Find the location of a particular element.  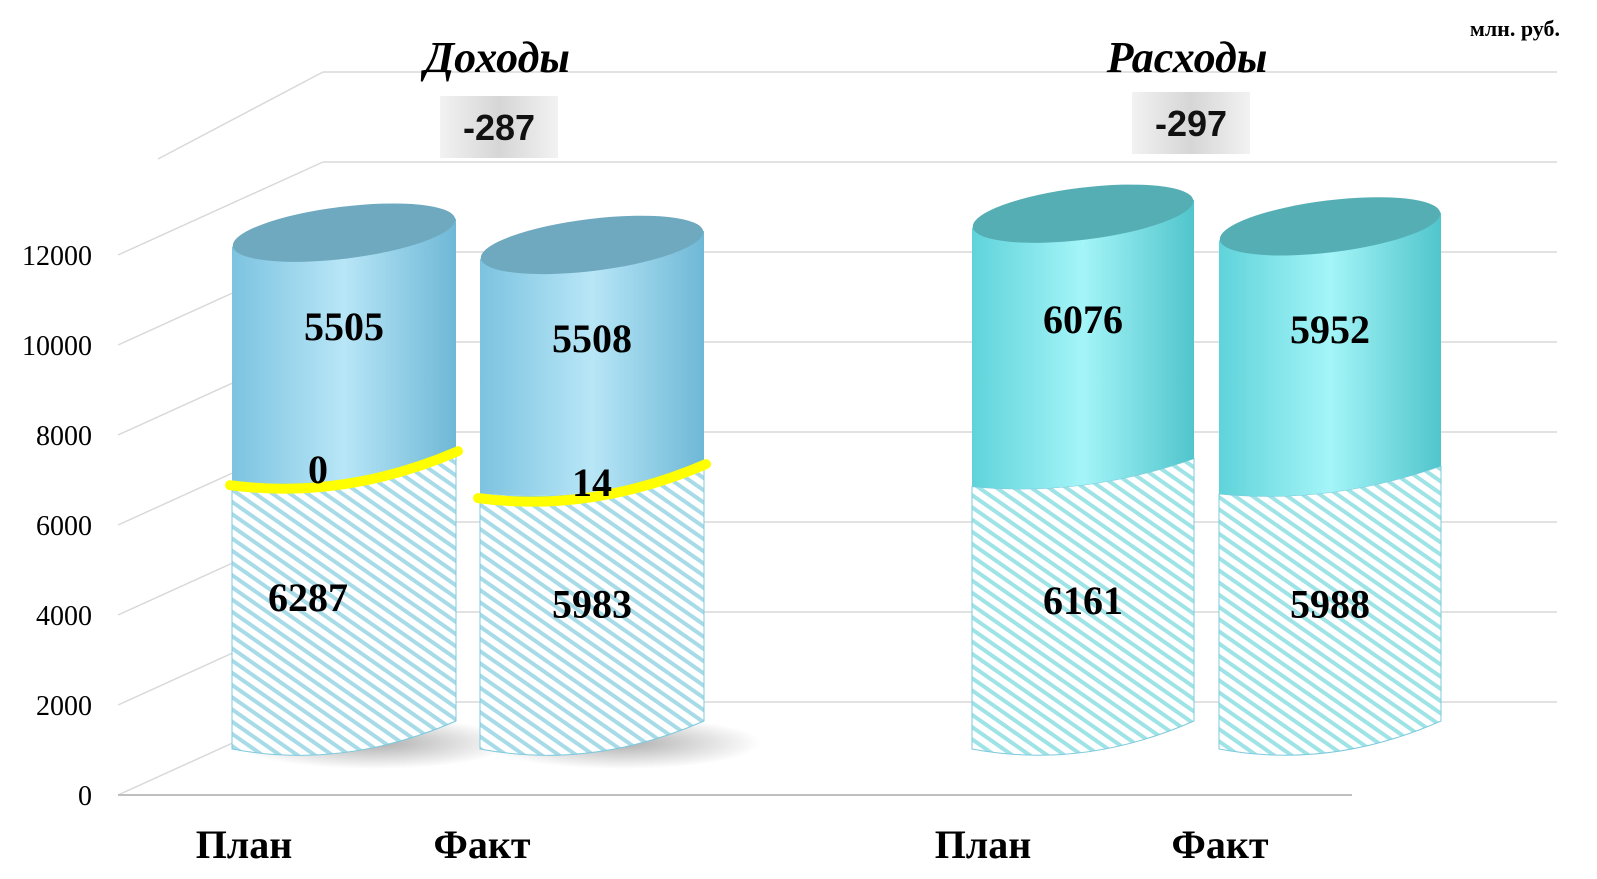

difference-value: -287 is located at coordinates (499, 127).